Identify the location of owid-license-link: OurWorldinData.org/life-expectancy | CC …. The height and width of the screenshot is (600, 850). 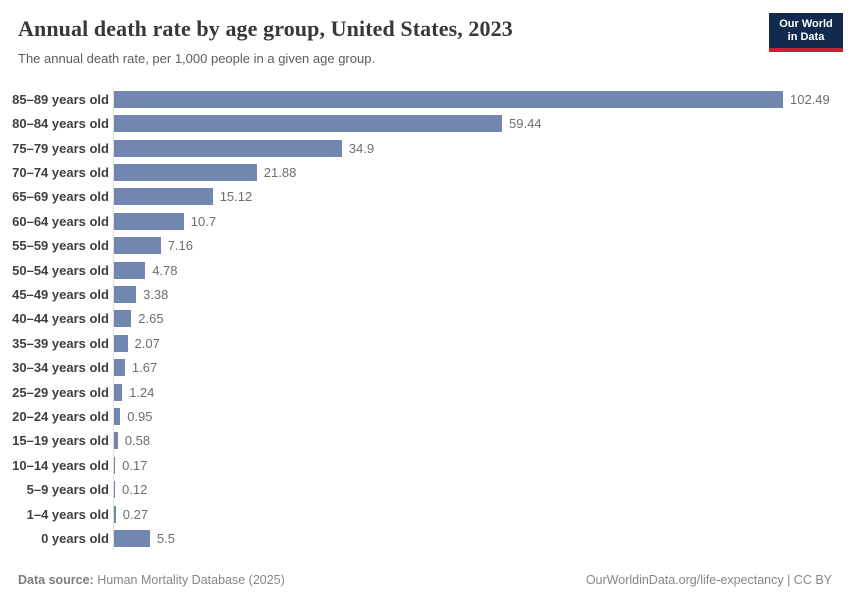
(708, 580).